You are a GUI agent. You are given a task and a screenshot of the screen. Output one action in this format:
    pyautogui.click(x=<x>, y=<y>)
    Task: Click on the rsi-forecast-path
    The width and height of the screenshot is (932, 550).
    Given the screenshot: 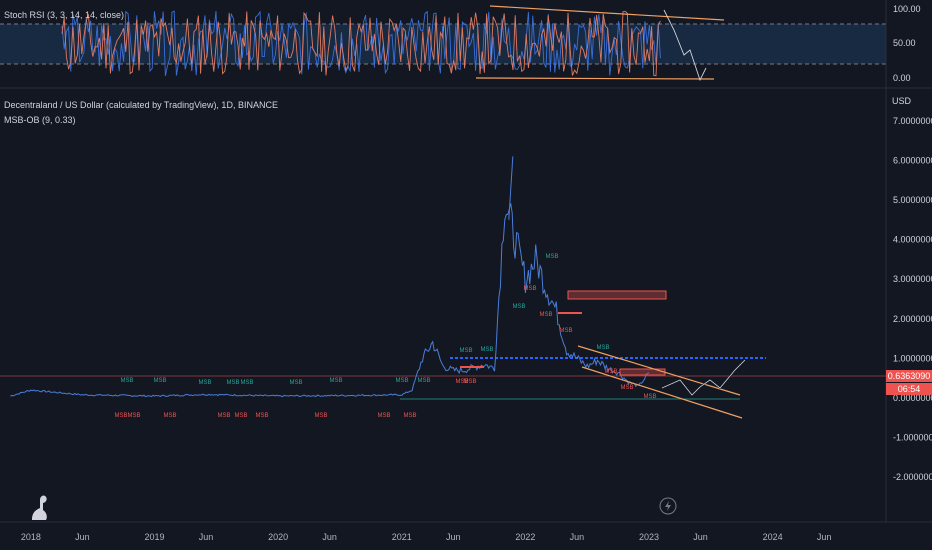 What is the action you would take?
    pyautogui.click(x=685, y=45)
    